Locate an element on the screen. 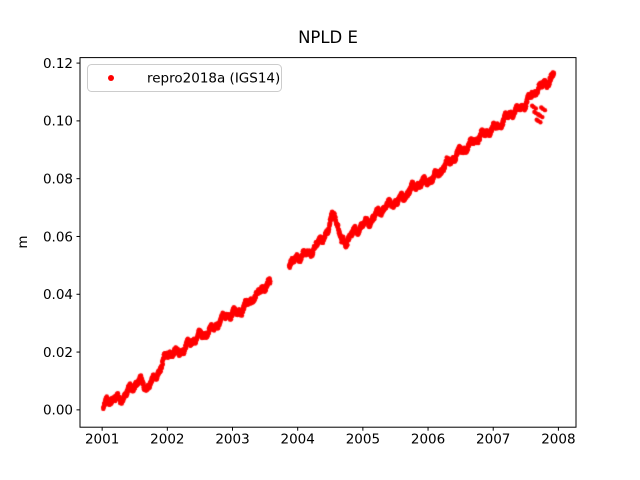 The image size is (640, 480). y-axis: 0.00 0.02 0.04 0.06 0.08 0.10 0.12 is located at coordinates (61, 237).